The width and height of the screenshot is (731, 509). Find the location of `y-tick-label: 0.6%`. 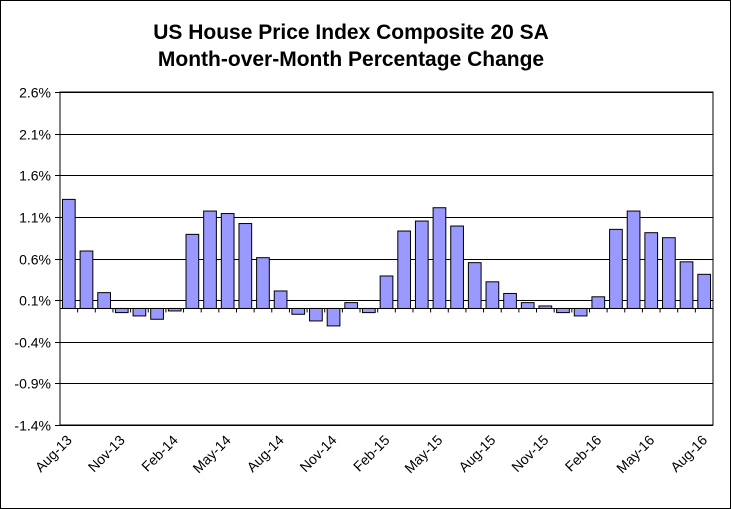

y-tick-label: 0.6% is located at coordinates (35, 260).